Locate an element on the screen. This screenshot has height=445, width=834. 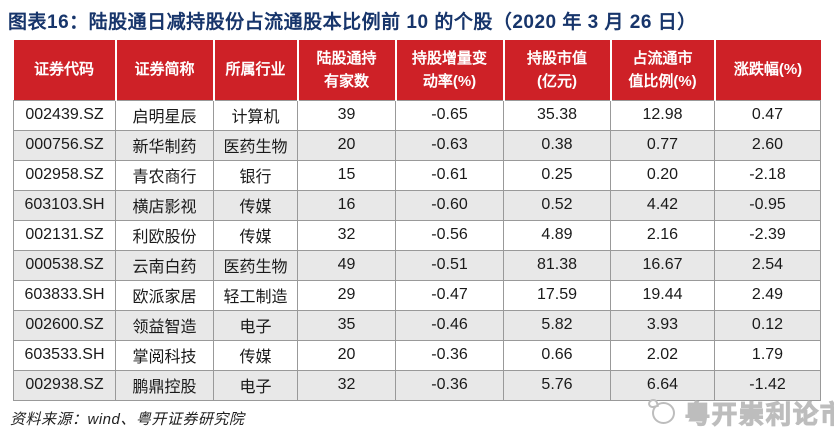
table-row: 002131.SZ 利欧股份 传媒 32 -0.56 4.89 2.16 -2.39 is located at coordinates (417, 235).